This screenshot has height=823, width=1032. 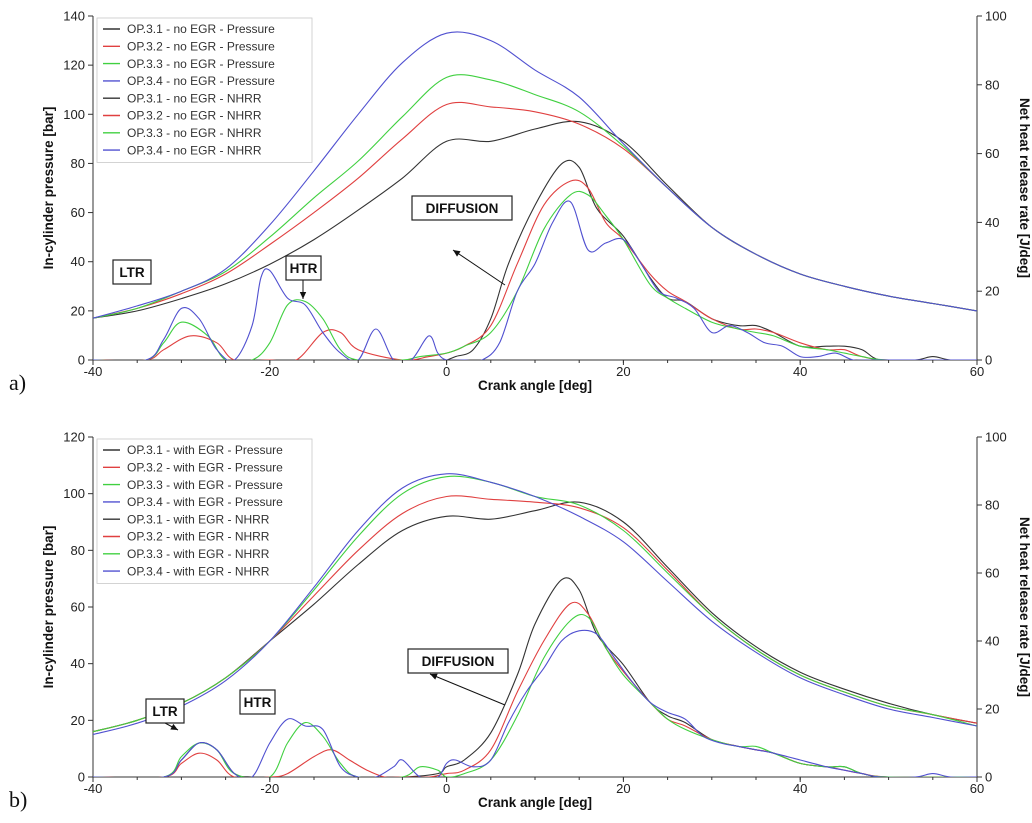 I want to click on legend-entry: OP.3.2 - no EGR - Pressure, so click(x=201, y=47).